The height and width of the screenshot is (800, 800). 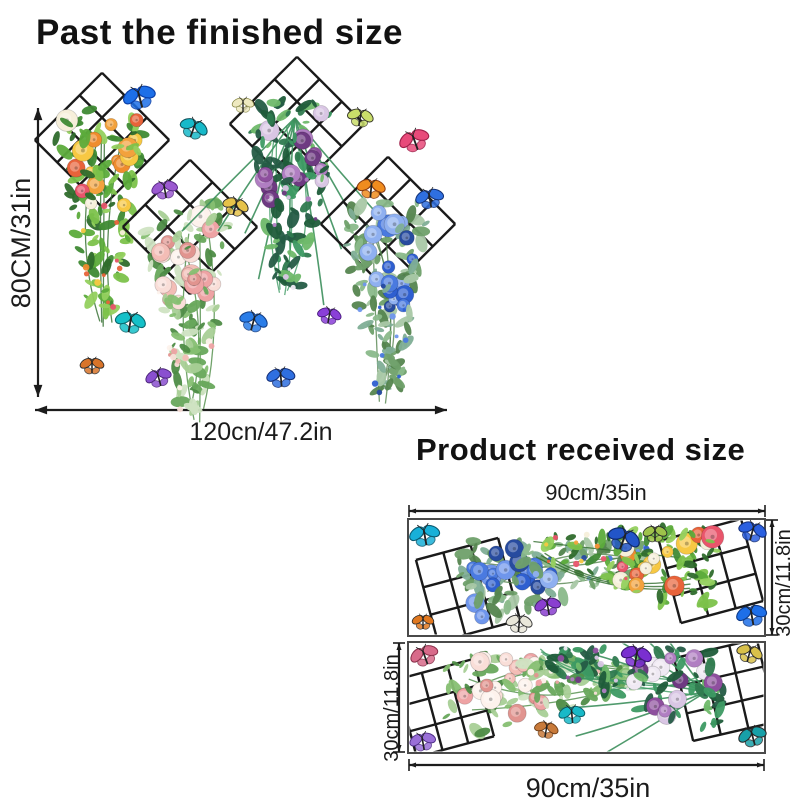 I want to click on strip2-height-dim, so click(x=399, y=697).